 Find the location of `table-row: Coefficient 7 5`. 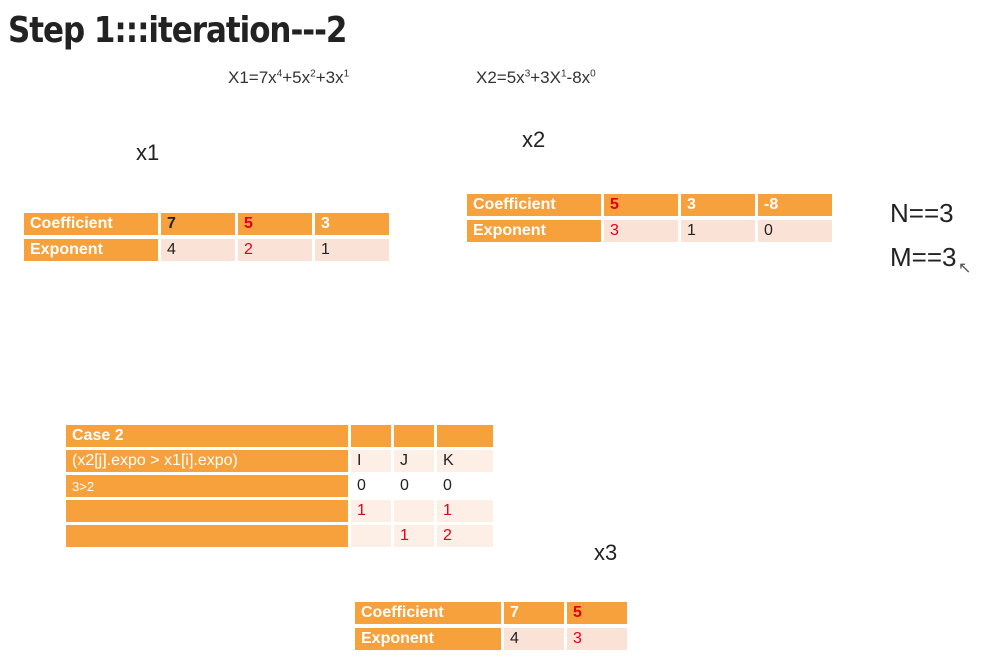

table-row: Coefficient 7 5 is located at coordinates (492, 613).